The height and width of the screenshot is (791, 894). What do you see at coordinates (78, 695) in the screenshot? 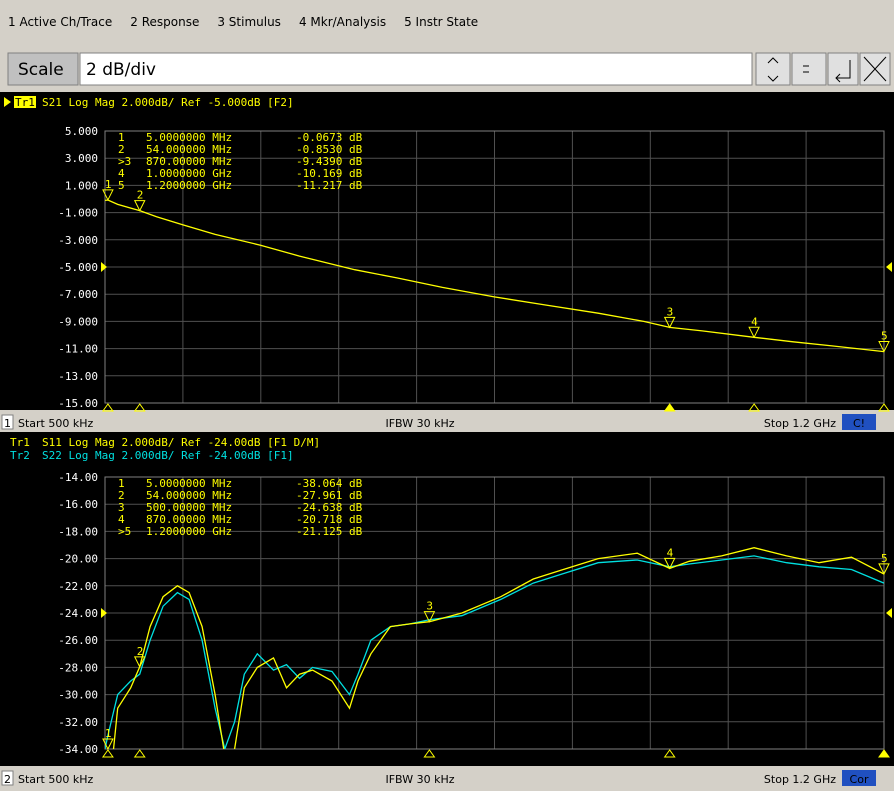
I see `y-tick-label: -30.00` at bounding box center [78, 695].